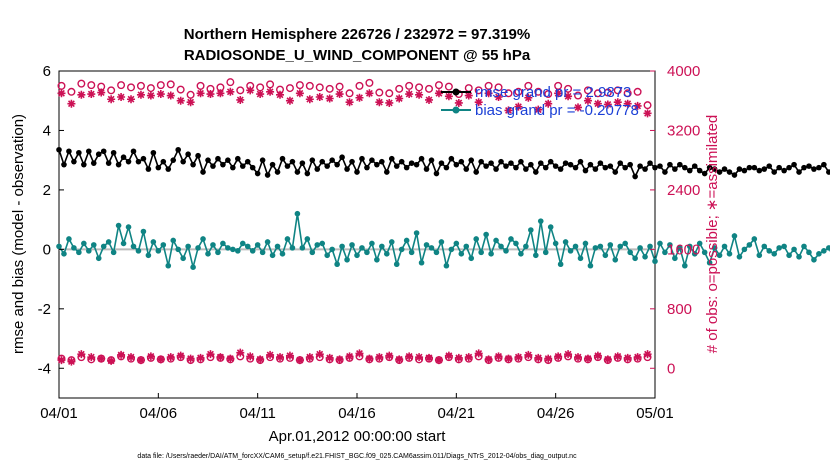  I want to click on x-tick-label: 04/26, so click(556, 413).